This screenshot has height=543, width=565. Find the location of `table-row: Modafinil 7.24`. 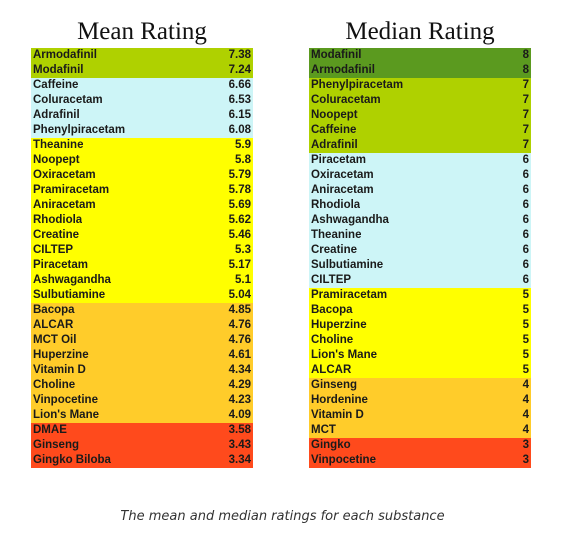

table-row: Modafinil 7.24 is located at coordinates (142, 70).